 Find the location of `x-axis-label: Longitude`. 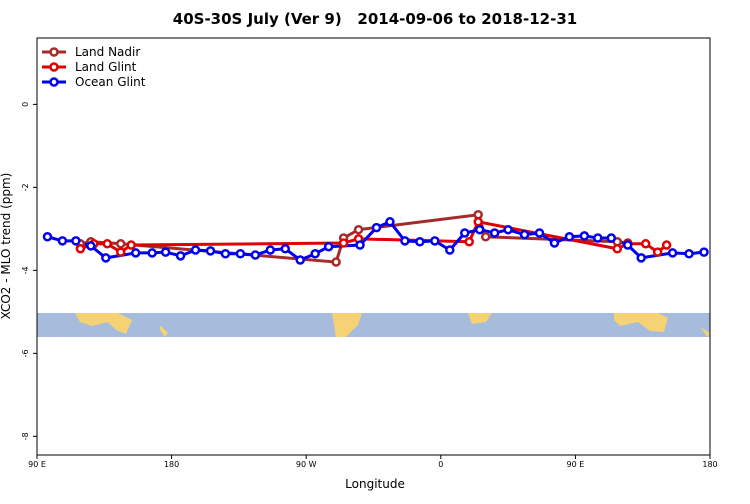

x-axis-label: Longitude is located at coordinates (375, 484).